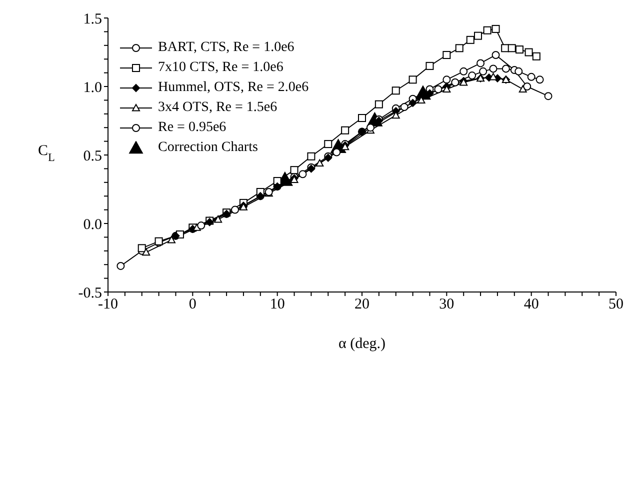 This screenshot has height=500, width=644. I want to click on legend-label: Re = 0.95e6, so click(192, 128).